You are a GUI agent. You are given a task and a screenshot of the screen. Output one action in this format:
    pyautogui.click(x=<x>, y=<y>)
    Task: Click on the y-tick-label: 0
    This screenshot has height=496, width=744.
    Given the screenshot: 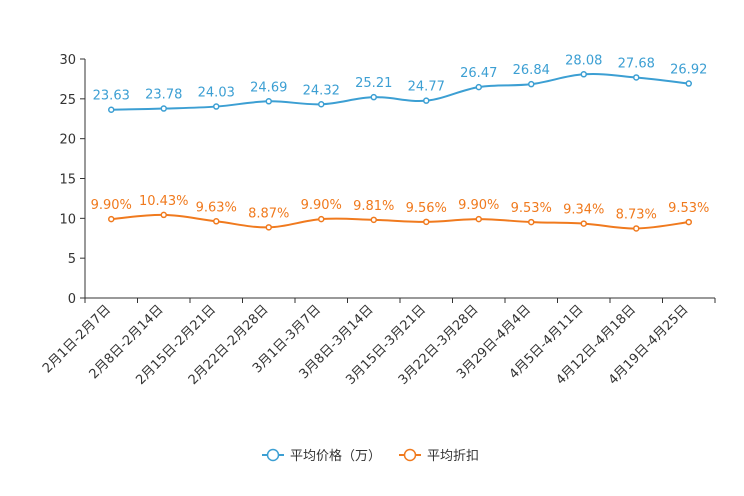 What is the action you would take?
    pyautogui.click(x=72, y=299)
    